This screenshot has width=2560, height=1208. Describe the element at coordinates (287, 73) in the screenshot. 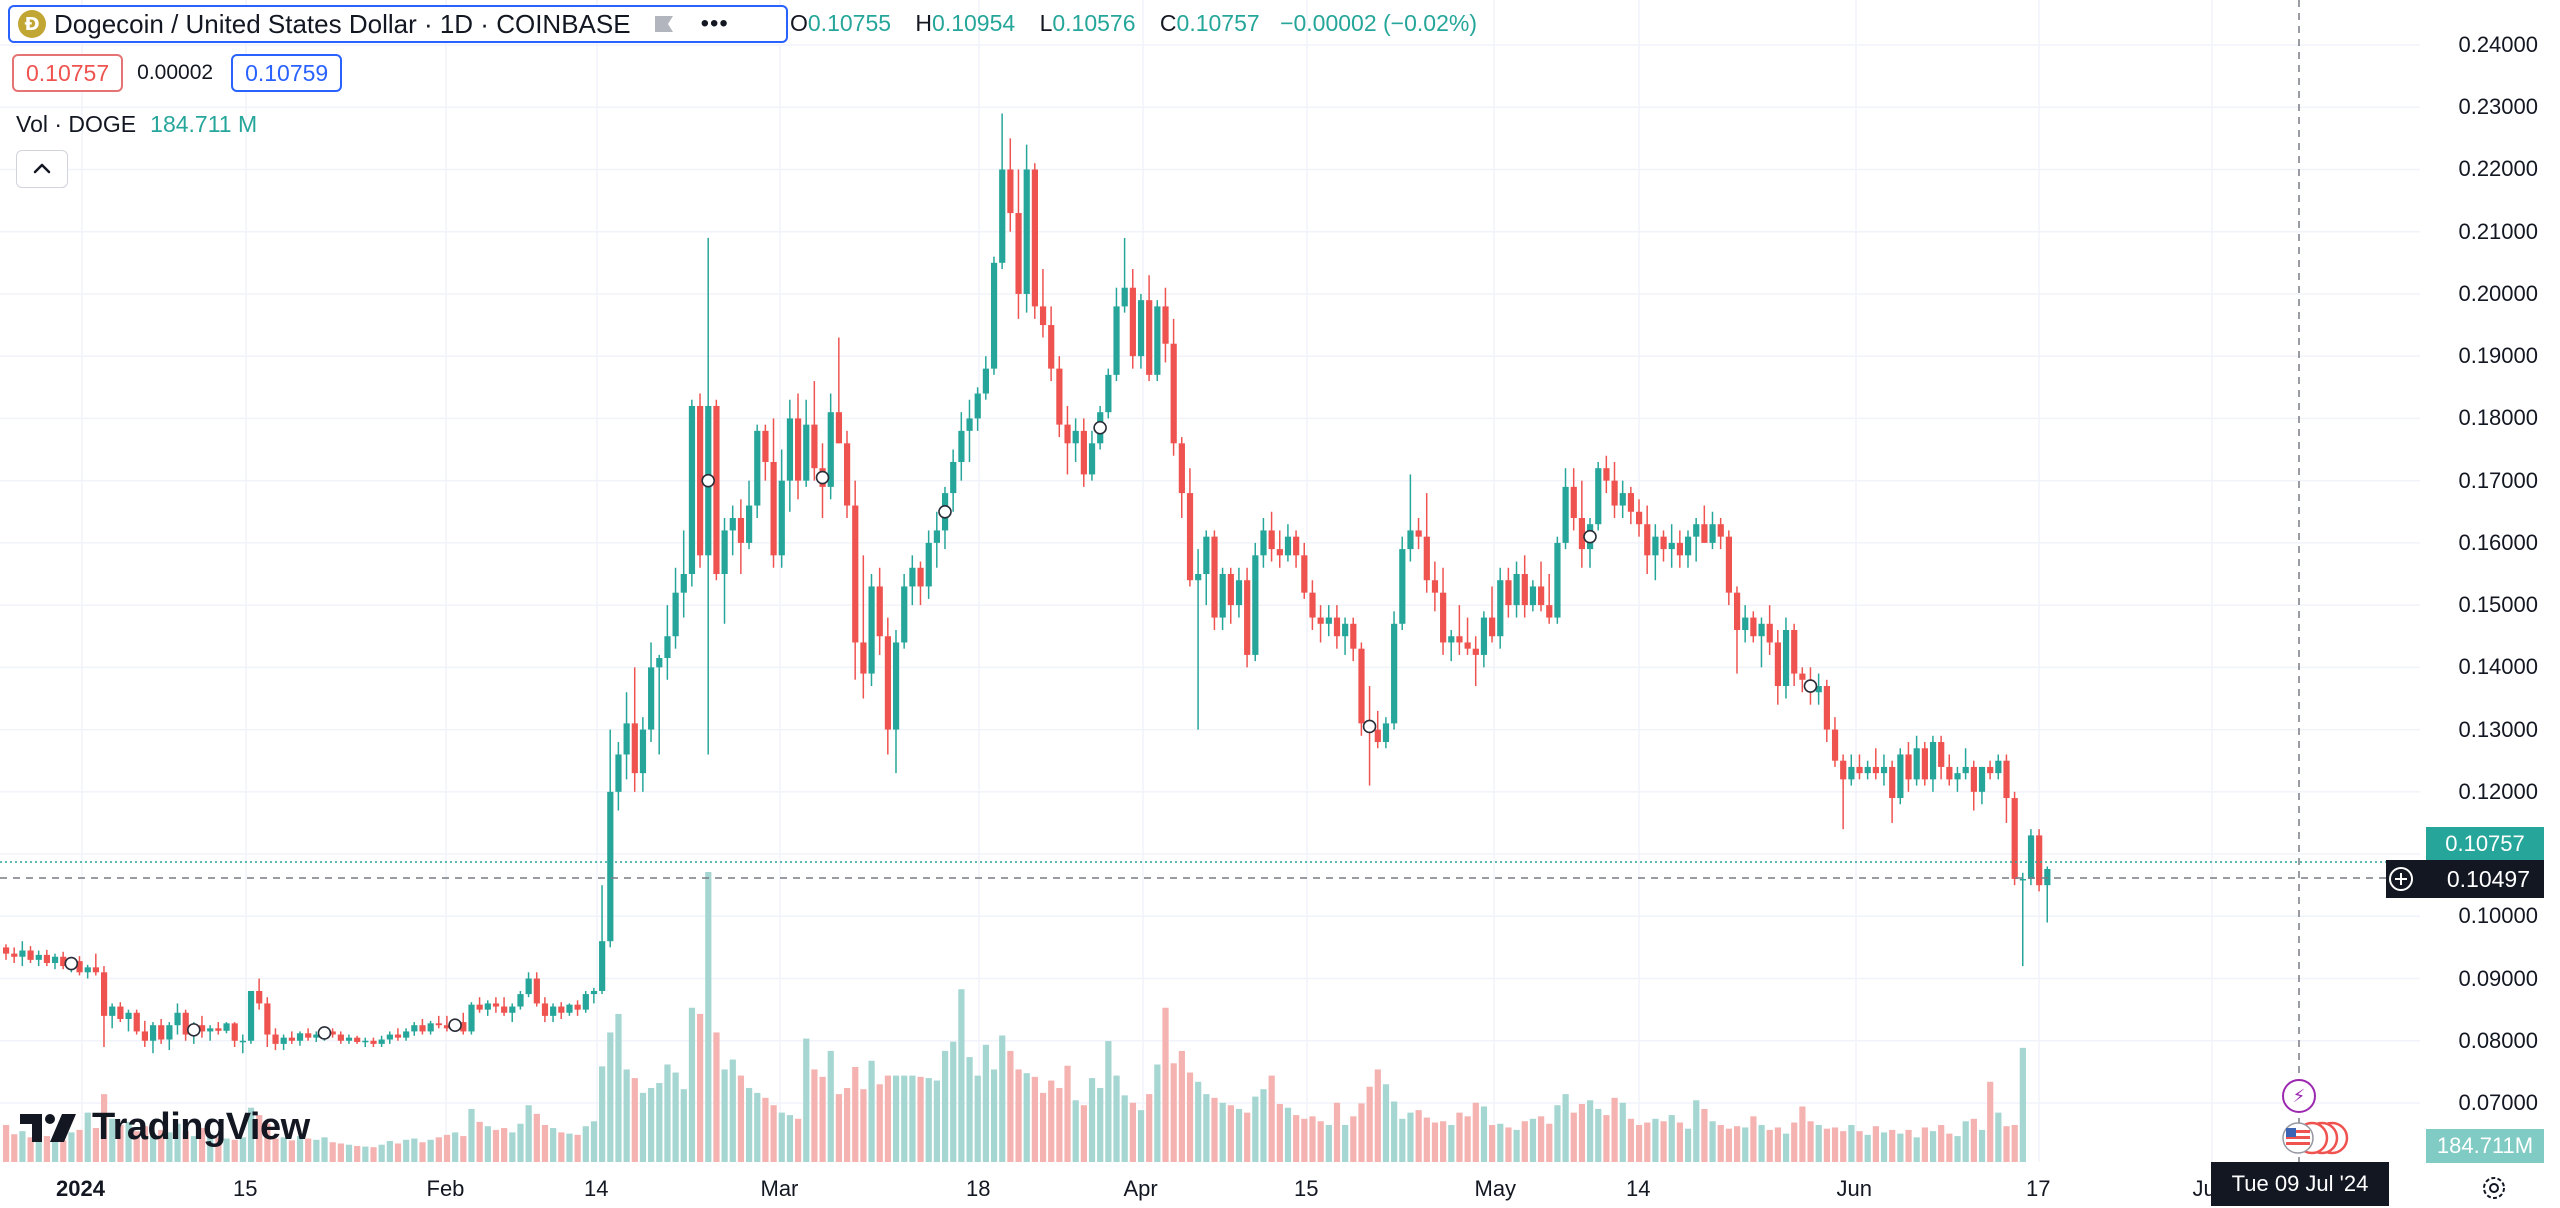

I see `buy-price-button: 0.10759` at that location.